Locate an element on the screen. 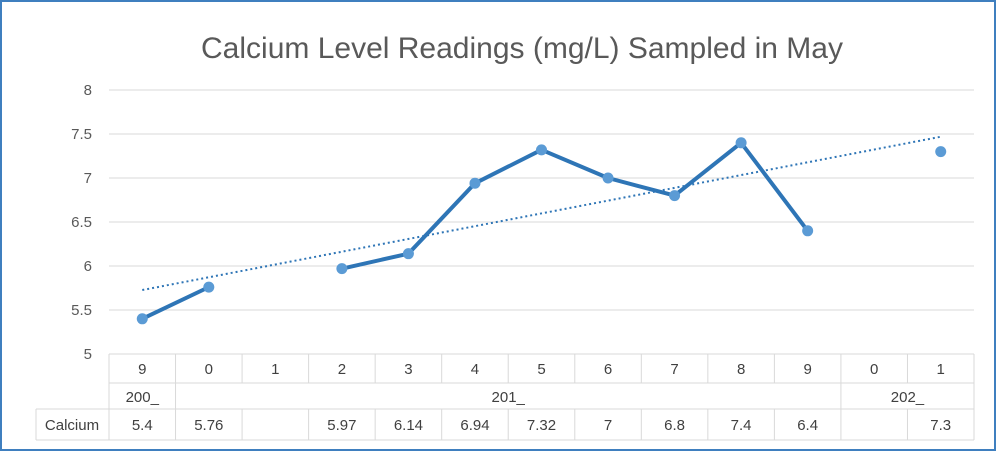 The width and height of the screenshot is (996, 453). y-tick-label: 6.5 is located at coordinates (81, 222).